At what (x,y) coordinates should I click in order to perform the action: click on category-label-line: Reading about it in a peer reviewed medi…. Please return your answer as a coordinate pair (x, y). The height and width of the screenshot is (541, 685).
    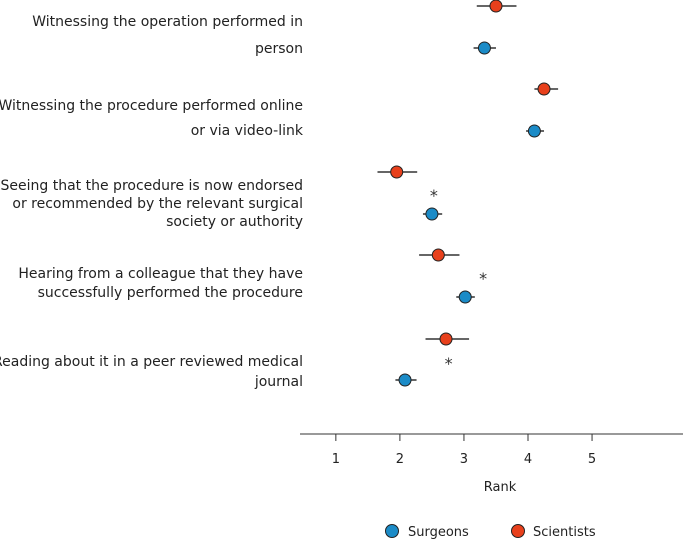
    Looking at the image, I should click on (151, 362).